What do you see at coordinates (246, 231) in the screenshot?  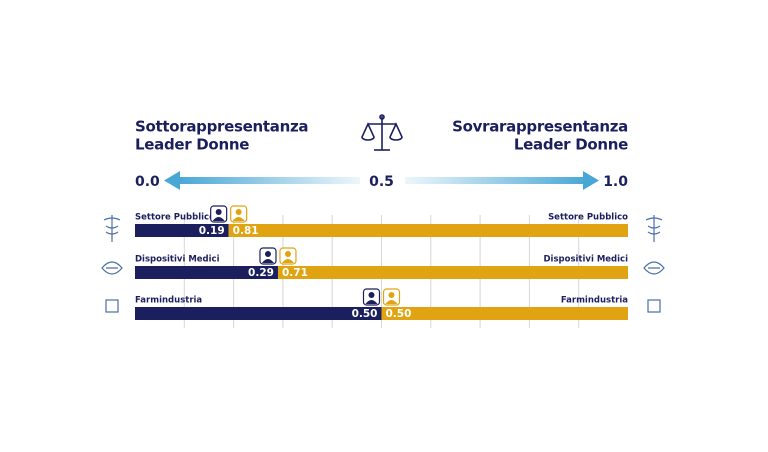 I see `value-label: 0.81` at bounding box center [246, 231].